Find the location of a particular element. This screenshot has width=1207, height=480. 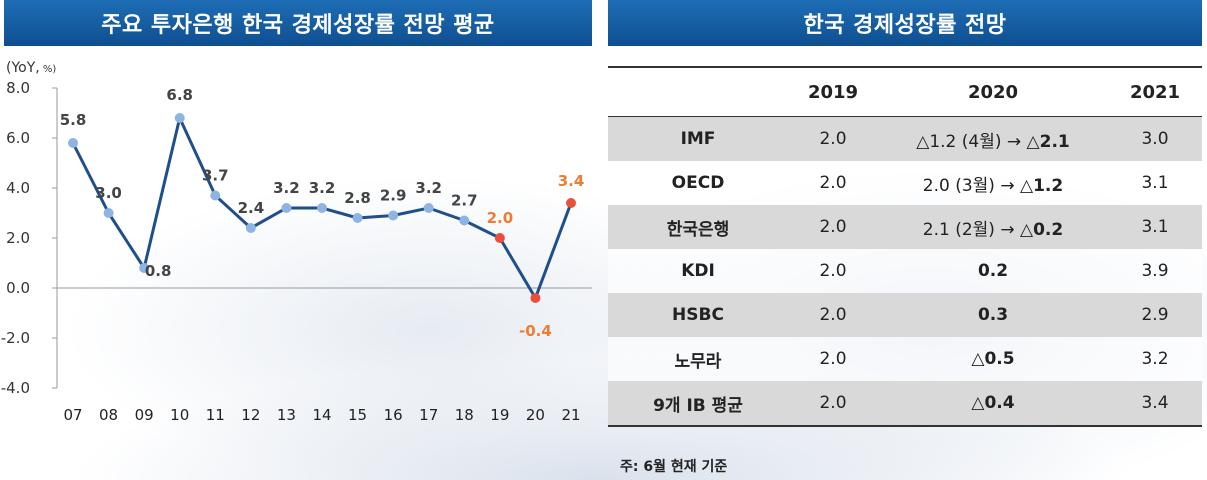

value-2021: 3.4 is located at coordinates (1155, 404).